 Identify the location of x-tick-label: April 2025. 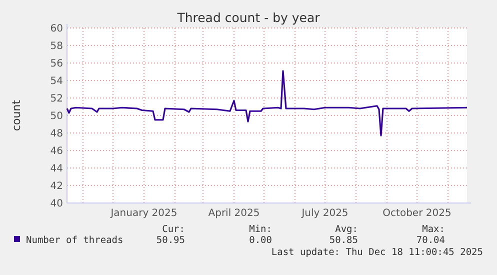
(234, 213).